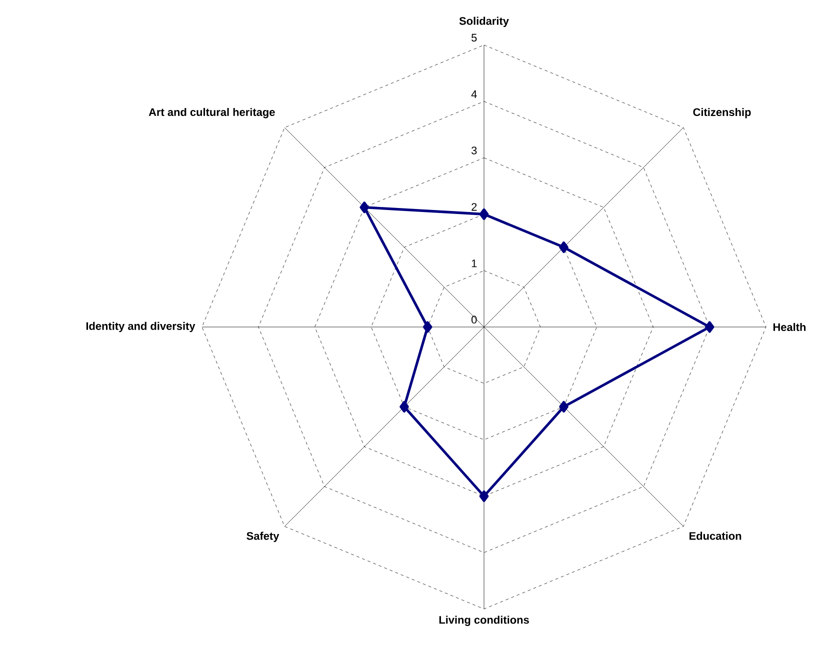 The image size is (837, 649). I want to click on spoke-label: Solidarity, so click(484, 21).